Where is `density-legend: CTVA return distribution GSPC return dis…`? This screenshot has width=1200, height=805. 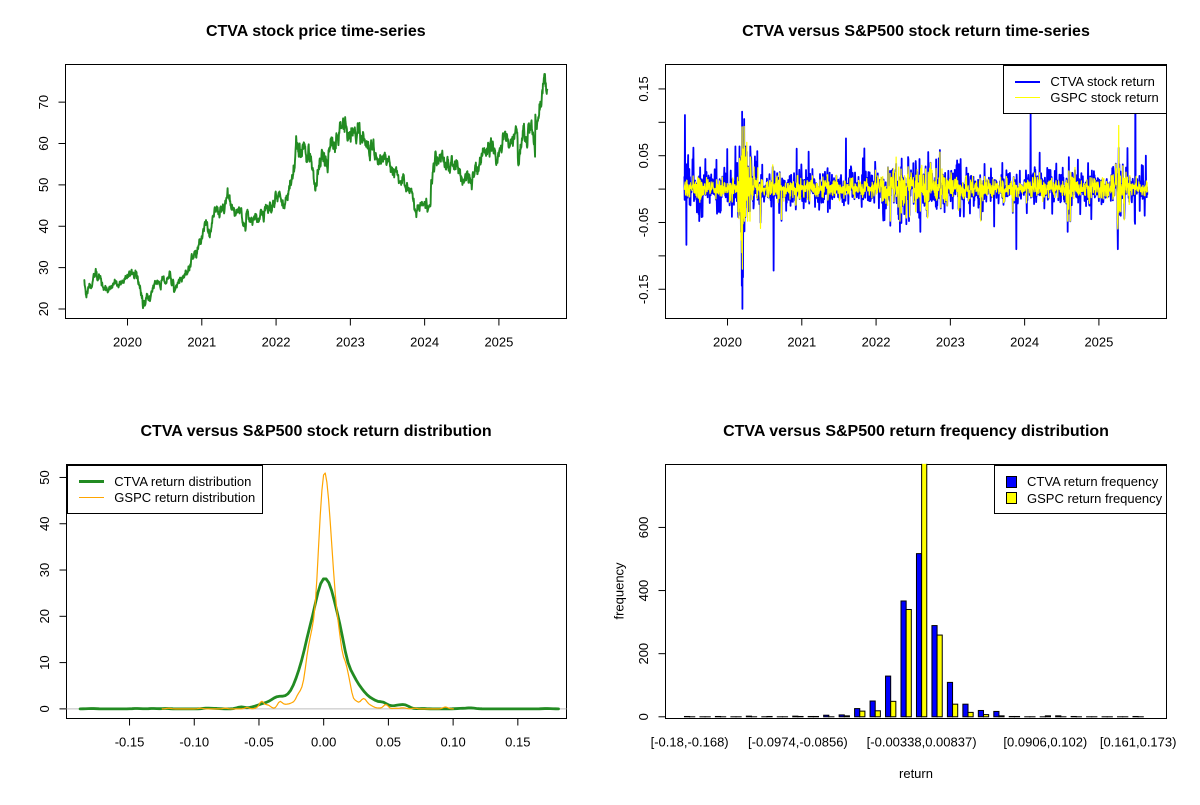 density-legend: CTVA return distribution GSPC return dis… is located at coordinates (165, 489).